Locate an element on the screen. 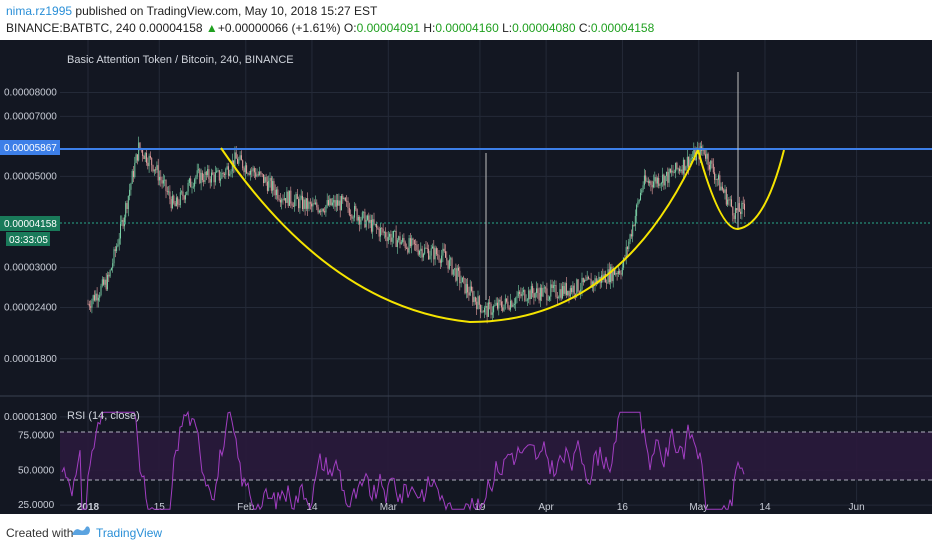 The image size is (932, 550). time-tick-label: May is located at coordinates (698, 507).